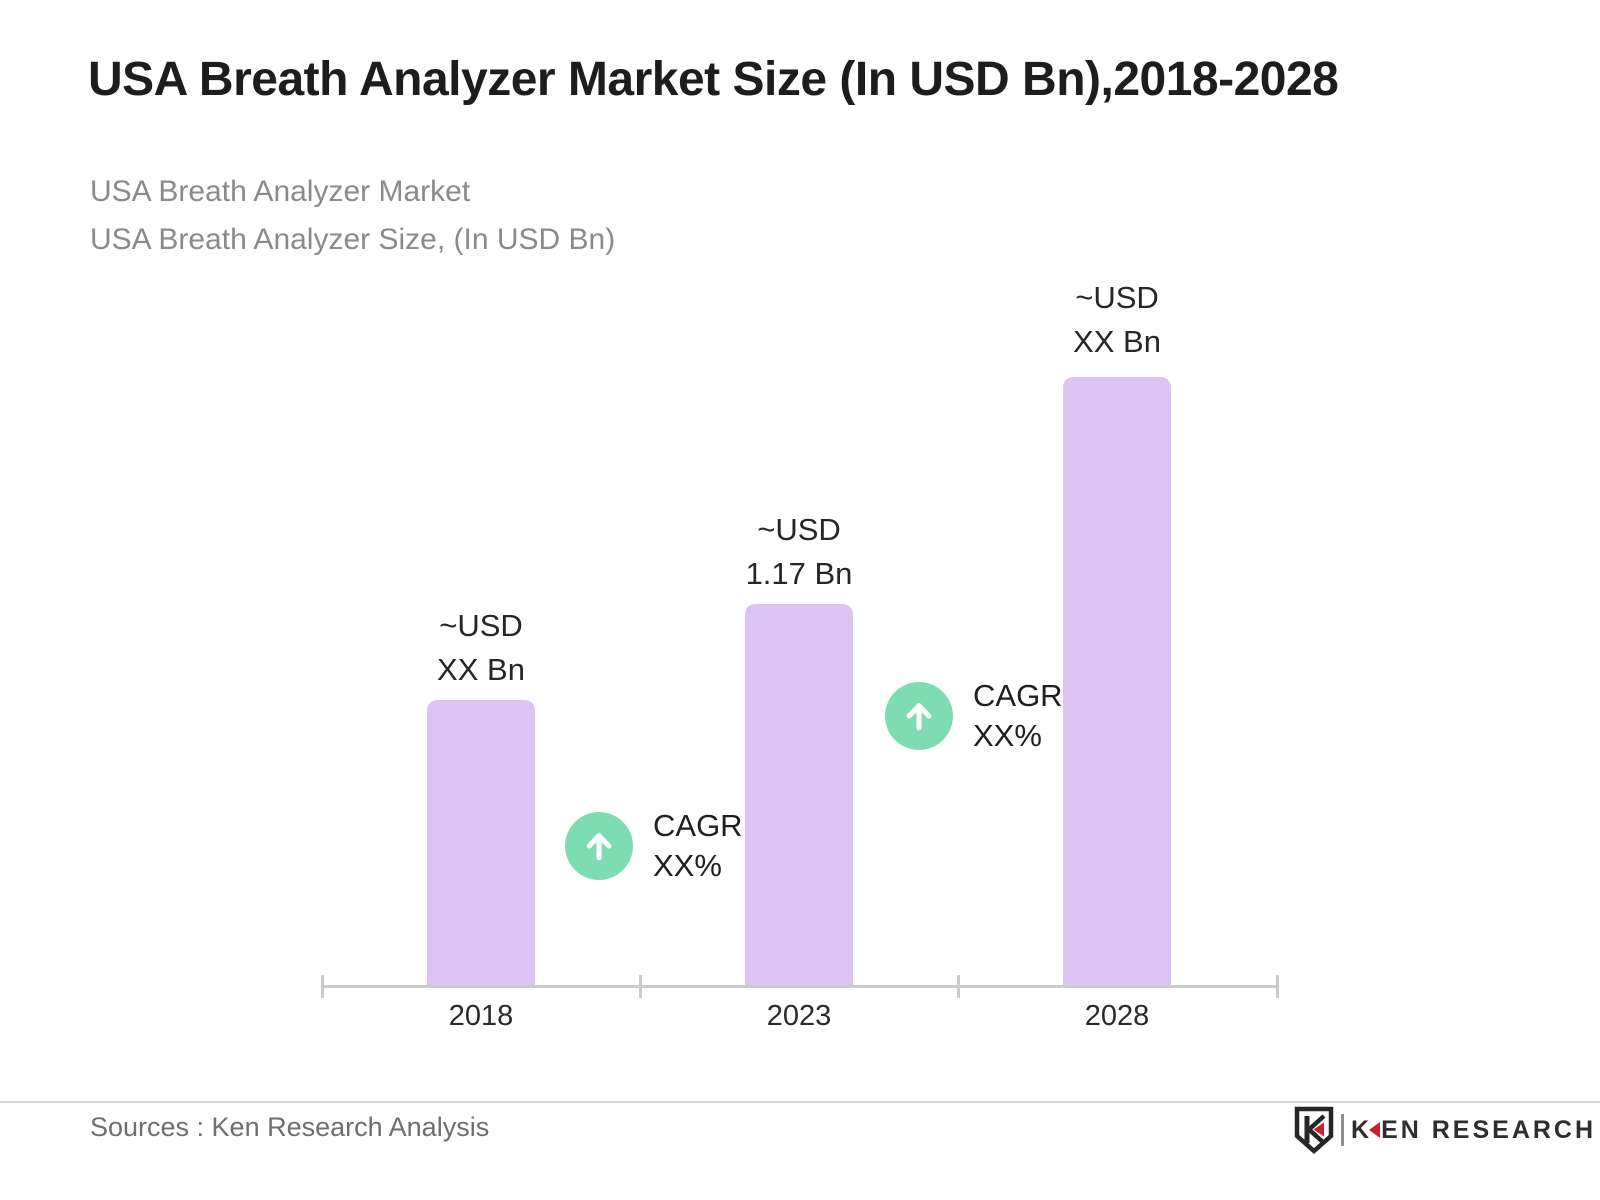 This screenshot has width=1600, height=1200. What do you see at coordinates (280, 191) in the screenshot?
I see `chart-subtitle-line1: USA Breath Analyzer Market` at bounding box center [280, 191].